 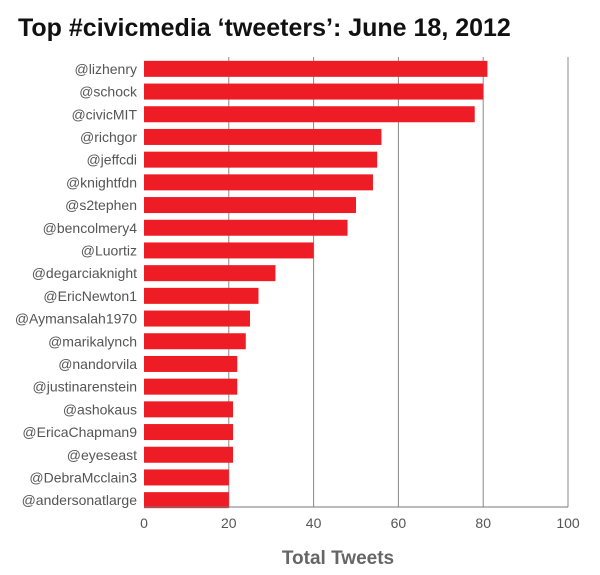 I want to click on category-label: @DebraMcclain3, so click(x=83, y=477).